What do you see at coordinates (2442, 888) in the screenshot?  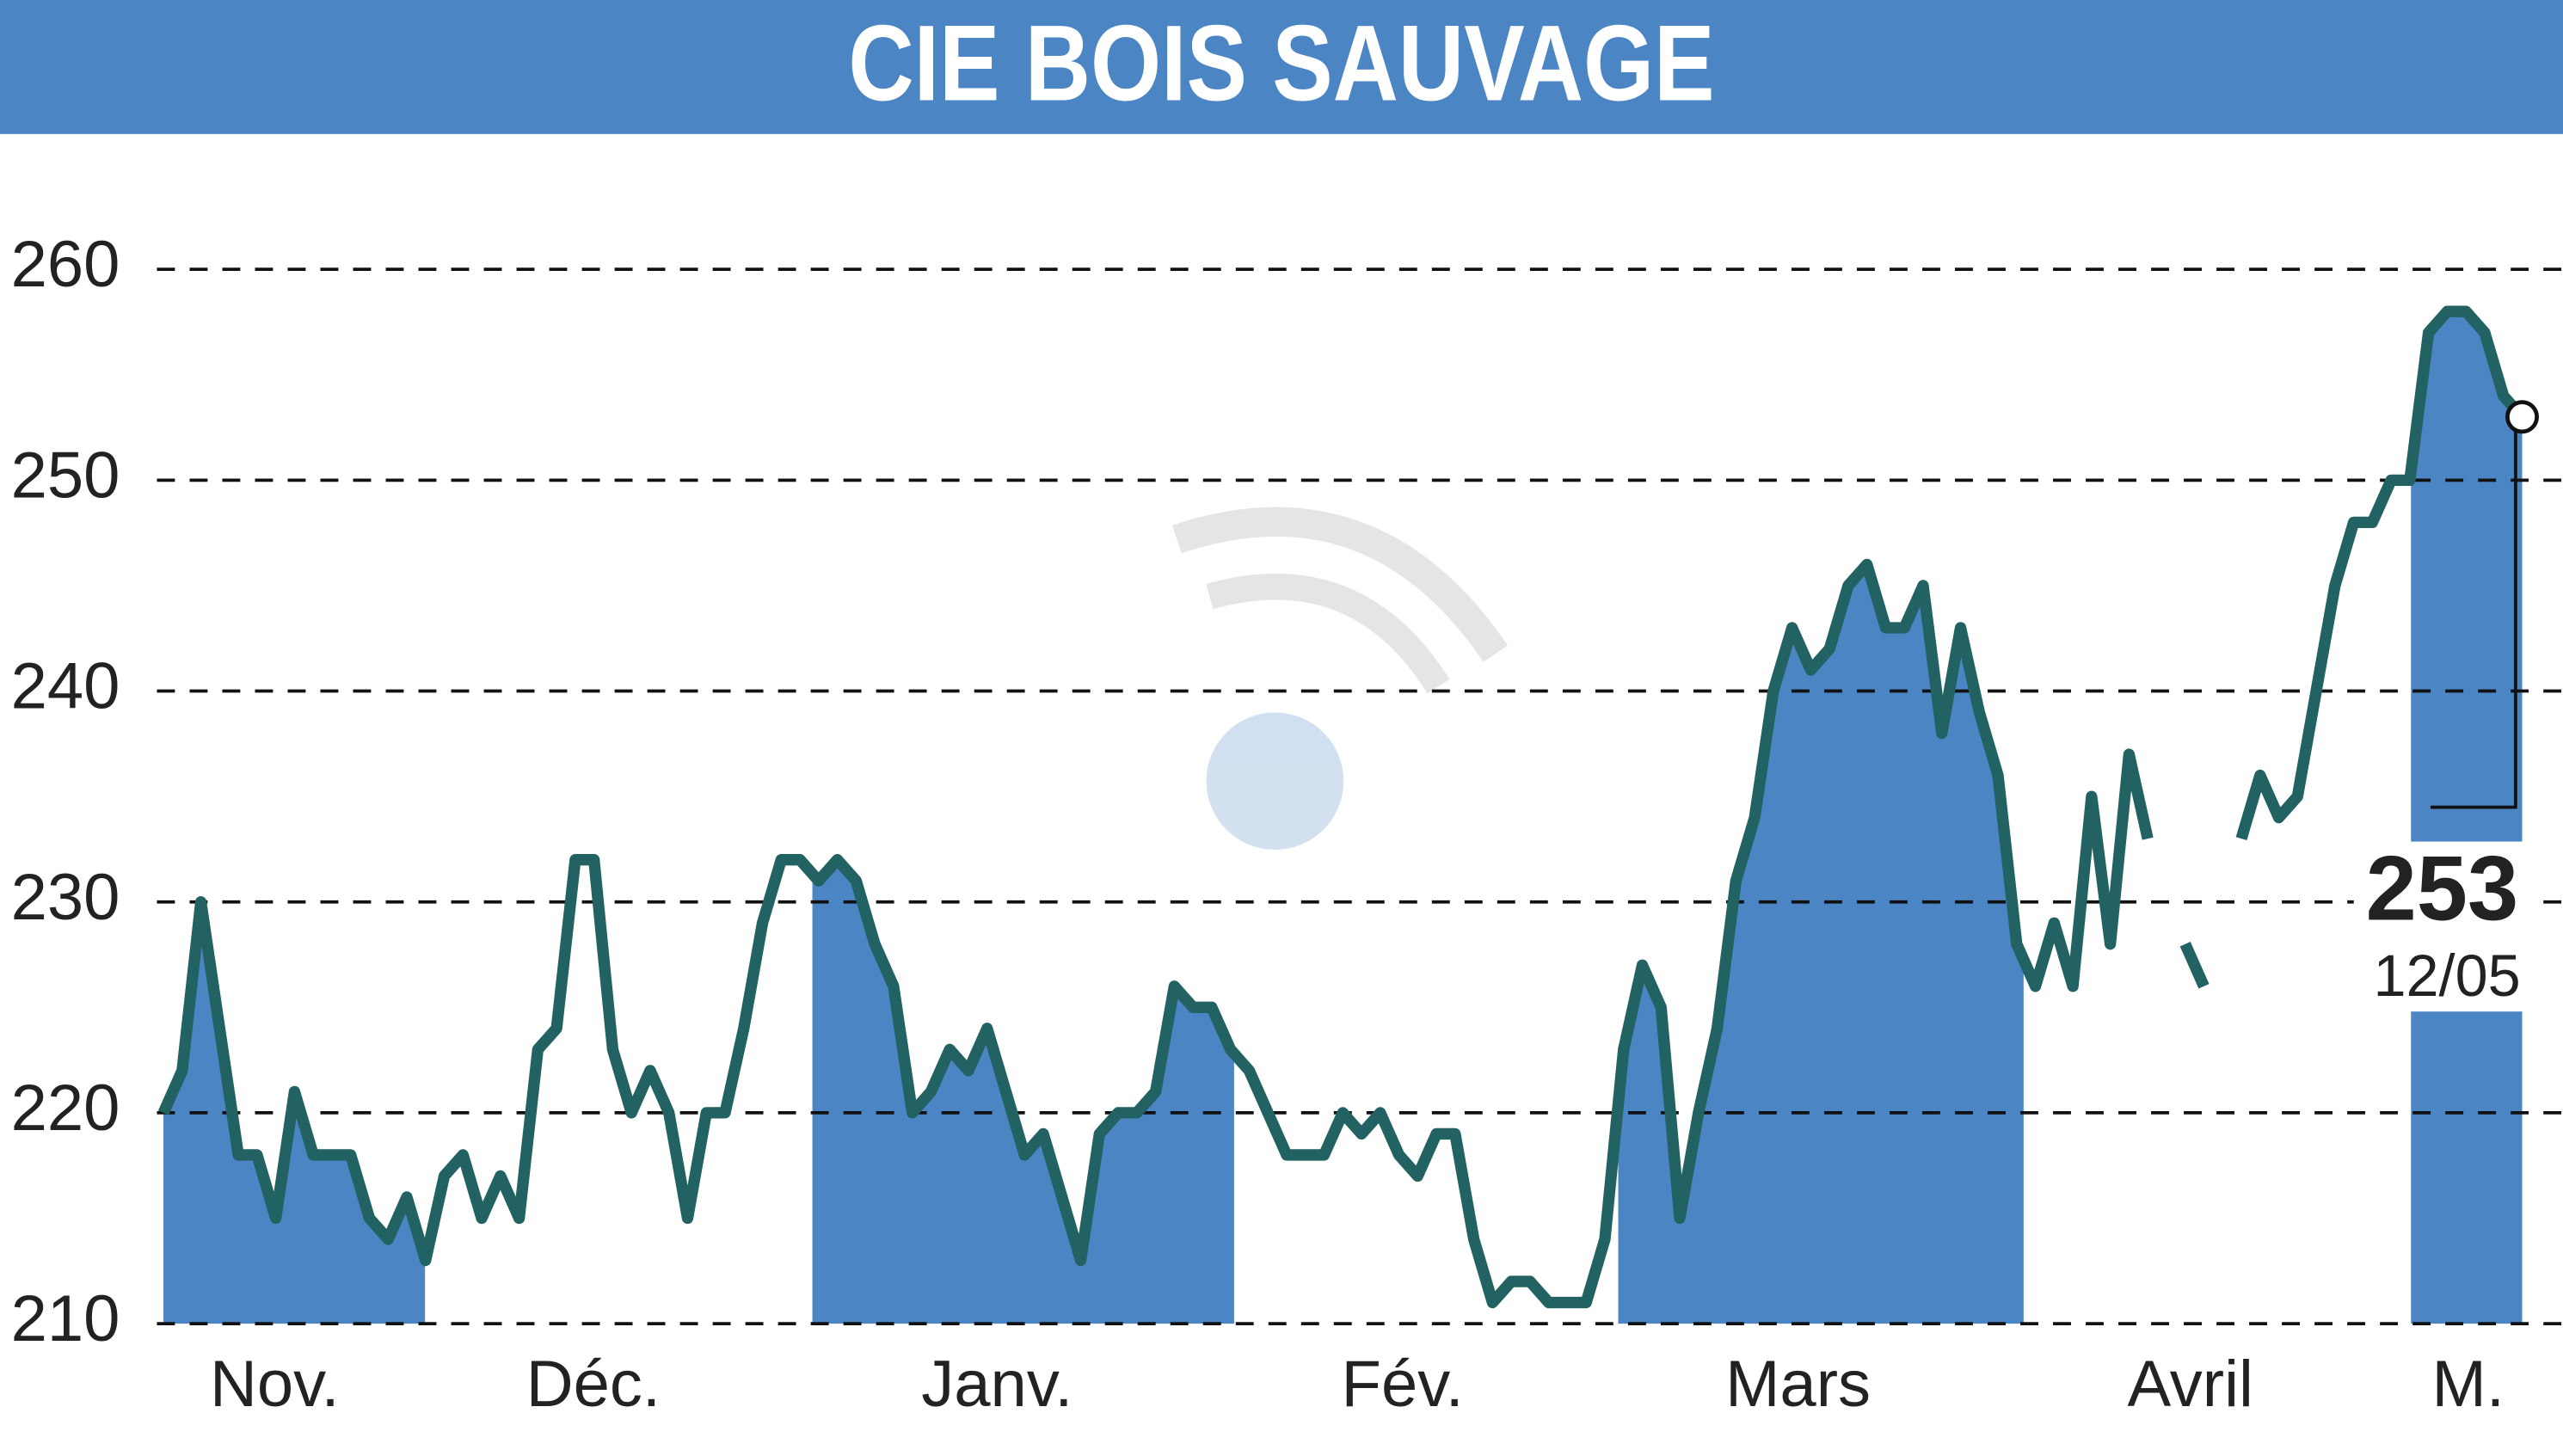 I see `last-value-label: 253` at bounding box center [2442, 888].